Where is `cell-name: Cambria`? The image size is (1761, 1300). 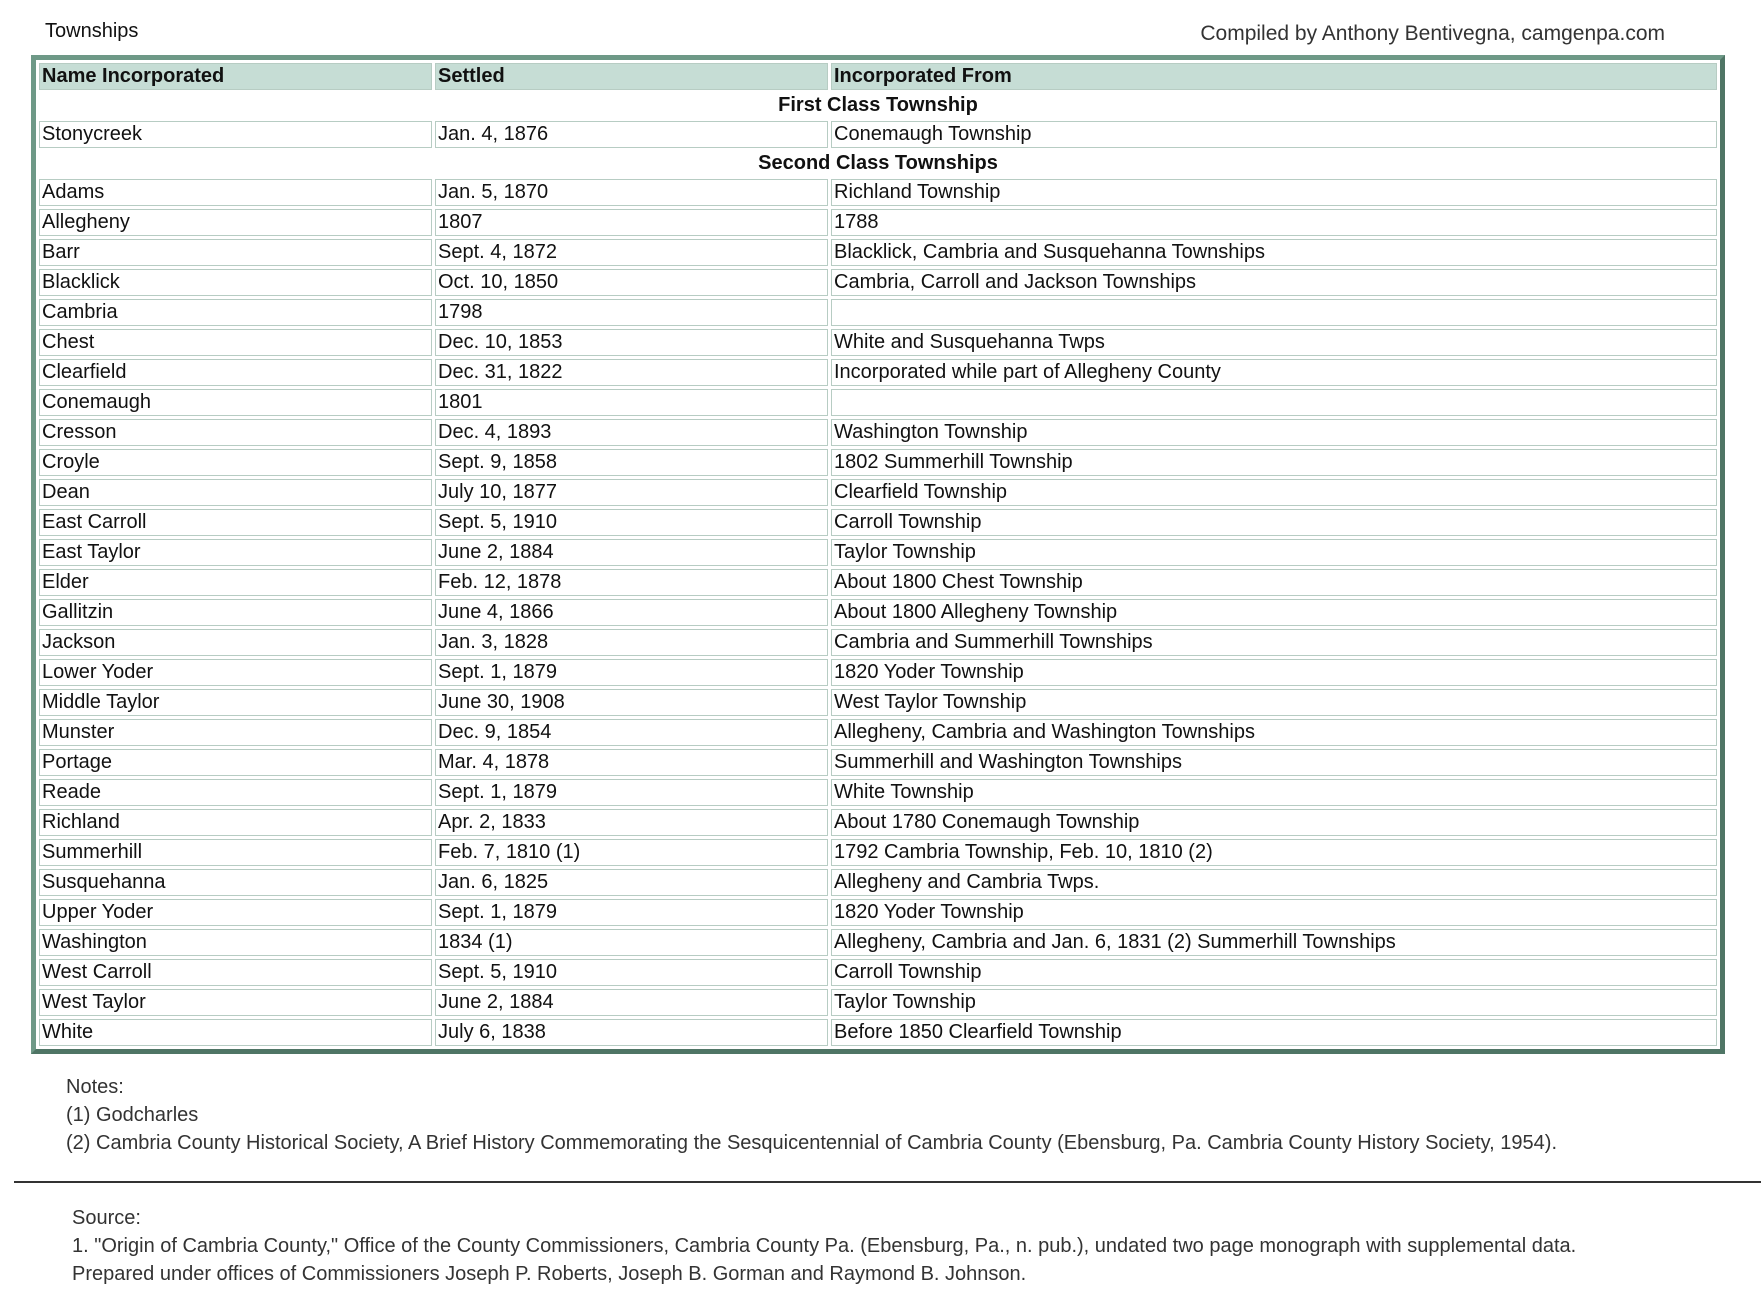 cell-name: Cambria is located at coordinates (235, 312).